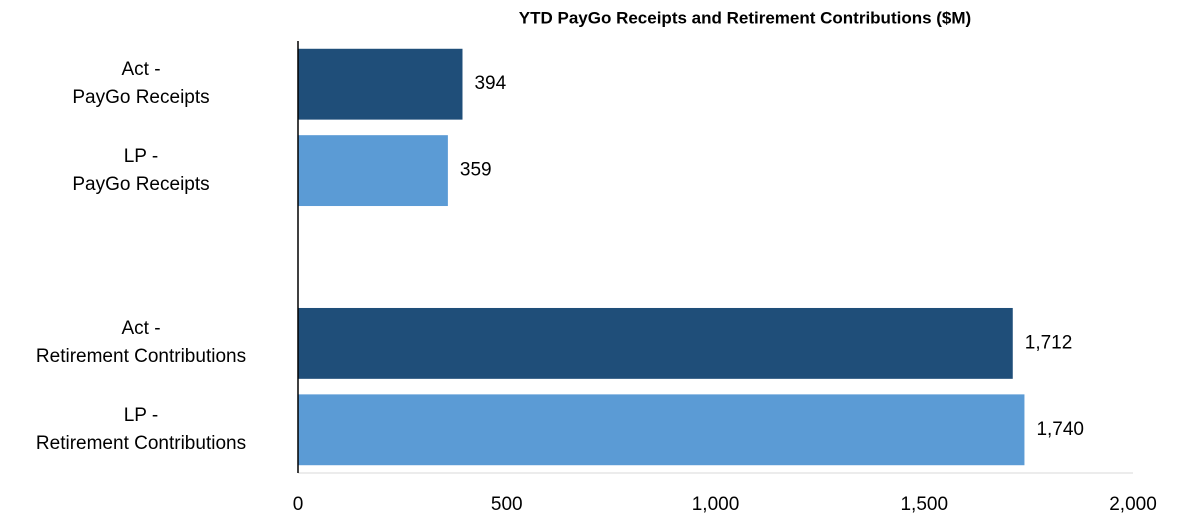 The image size is (1184, 518). I want to click on x-tick-label: 2,000, so click(1133, 504).